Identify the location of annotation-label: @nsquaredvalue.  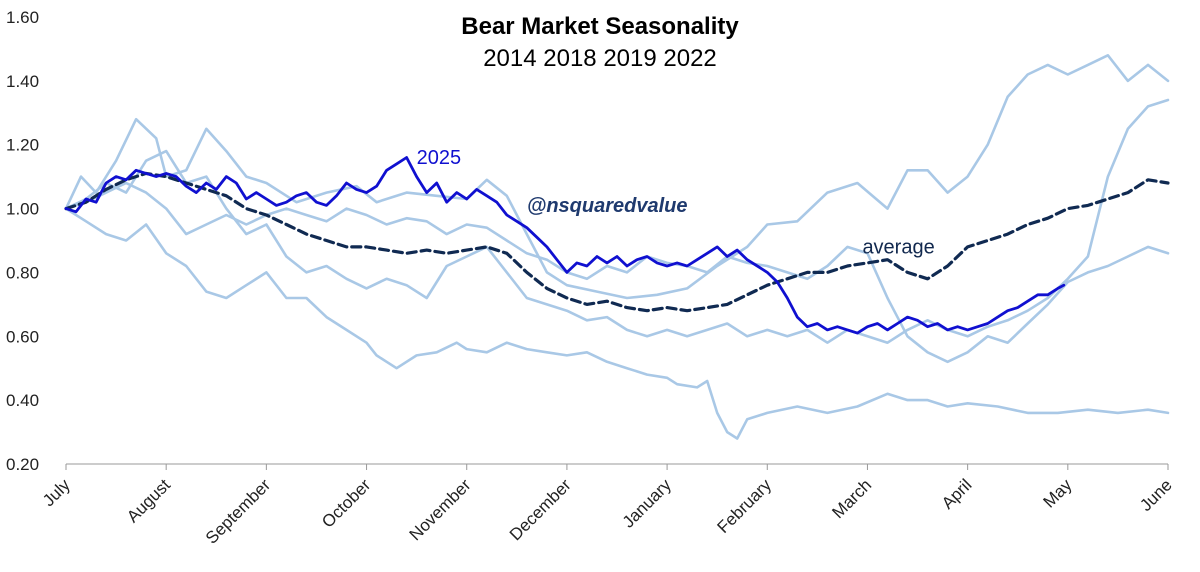
(607, 206).